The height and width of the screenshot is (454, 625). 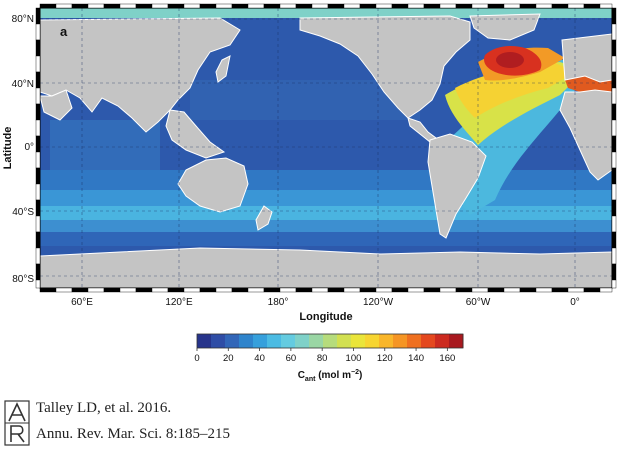 What do you see at coordinates (82, 302) in the screenshot?
I see `x-tick-60e: 60°E` at bounding box center [82, 302].